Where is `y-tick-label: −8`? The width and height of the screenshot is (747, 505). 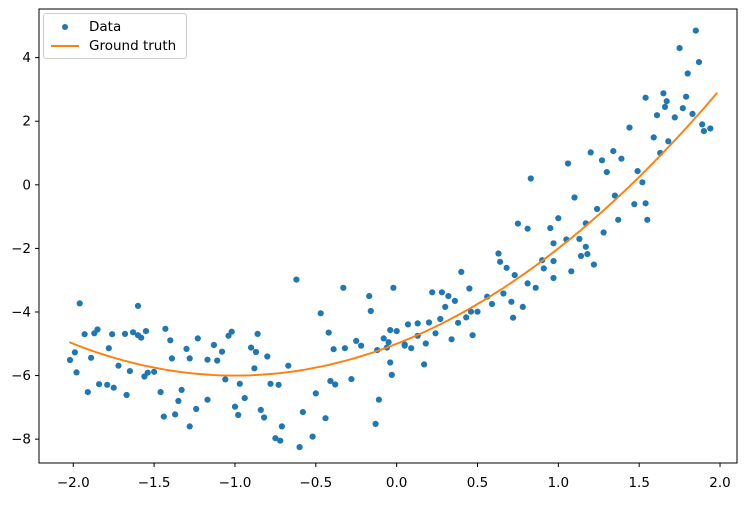 y-tick-label: −8 is located at coordinates (21, 440).